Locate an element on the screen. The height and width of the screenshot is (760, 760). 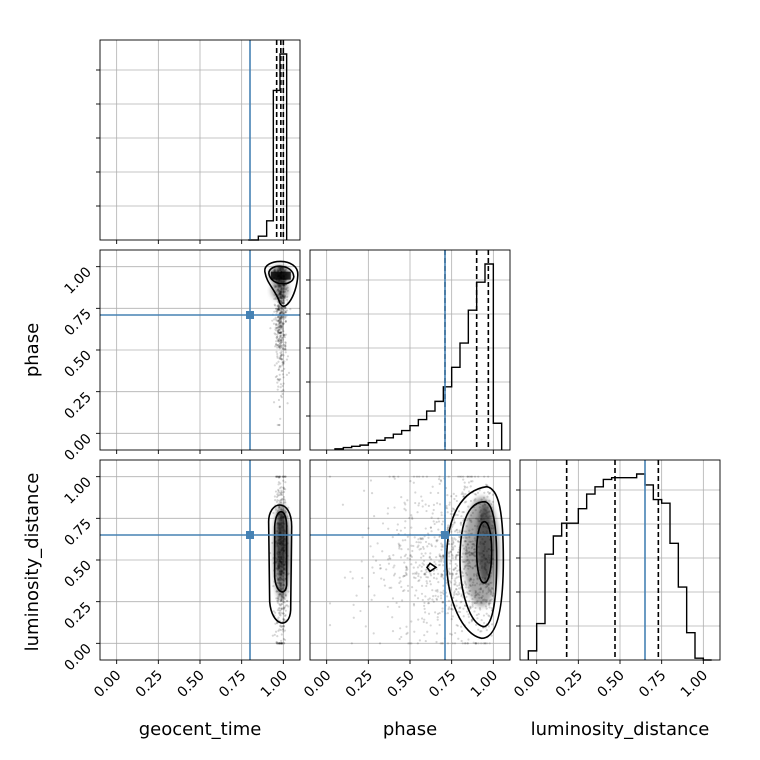
panel-geocent_time-vs-phase is located at coordinates (198, 351).